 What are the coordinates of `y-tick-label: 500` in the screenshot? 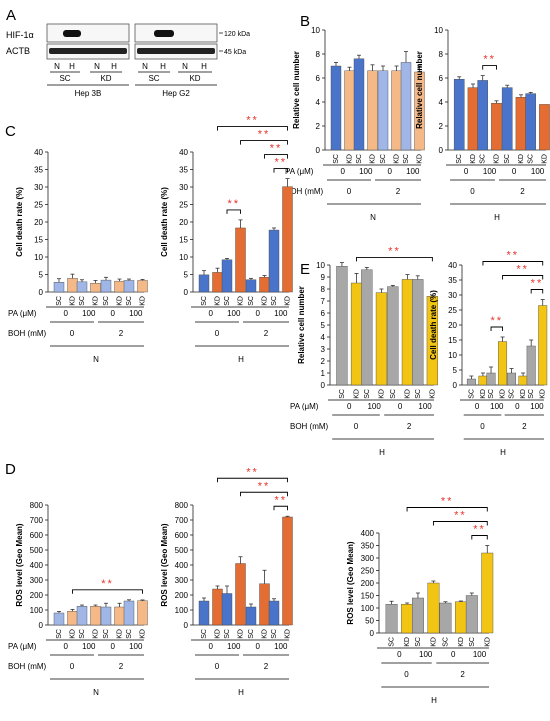 It's located at (37, 550).